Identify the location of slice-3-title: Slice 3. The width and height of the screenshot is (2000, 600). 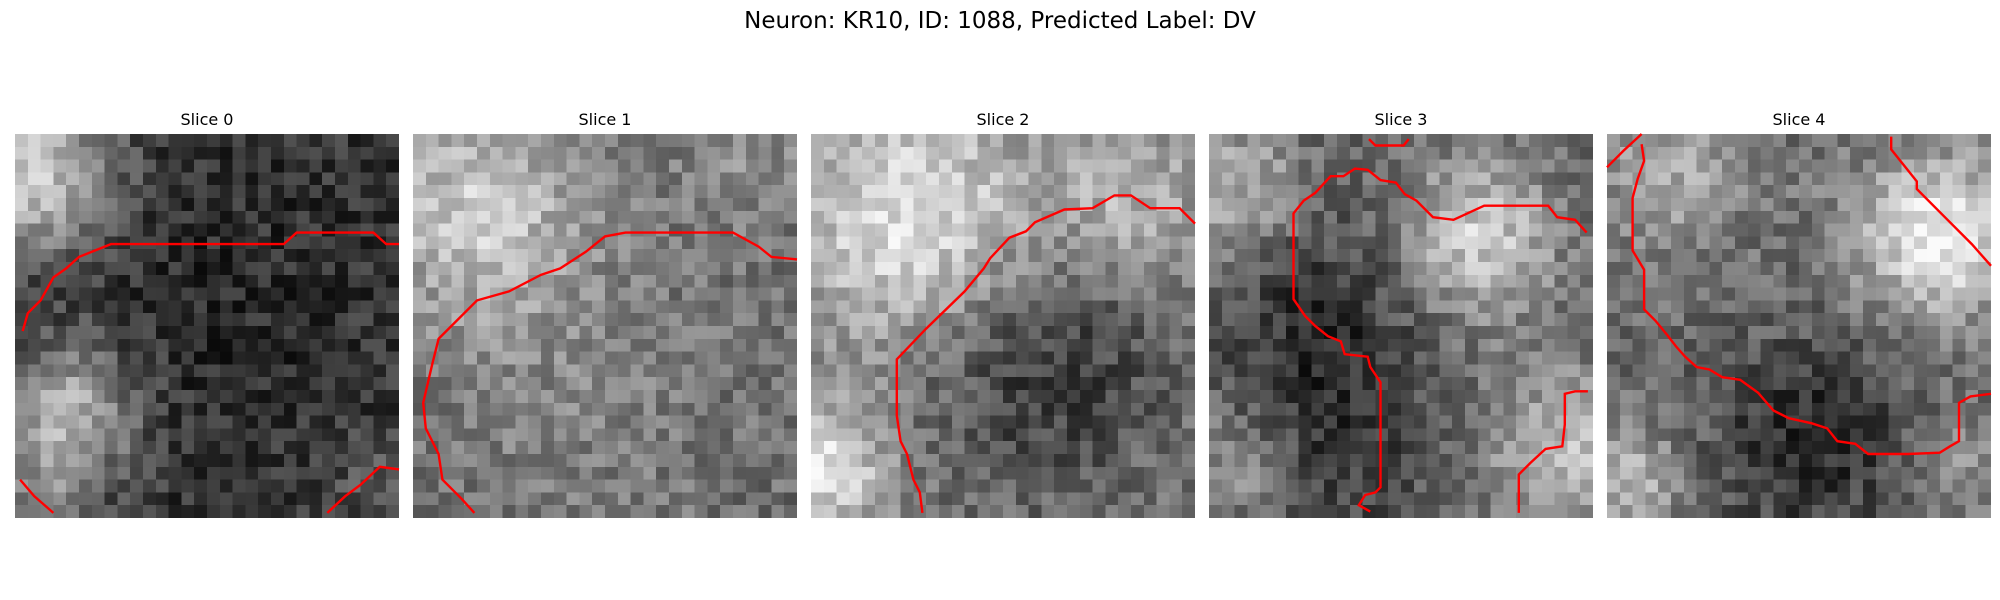
(1401, 119).